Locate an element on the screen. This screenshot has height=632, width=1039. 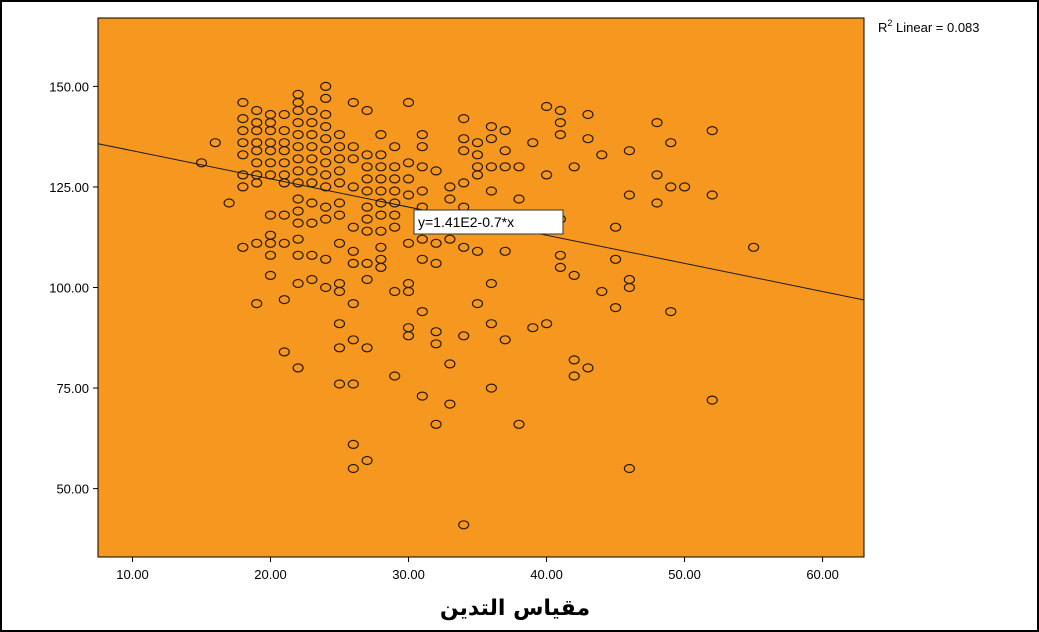
equation-box is located at coordinates (488, 222).